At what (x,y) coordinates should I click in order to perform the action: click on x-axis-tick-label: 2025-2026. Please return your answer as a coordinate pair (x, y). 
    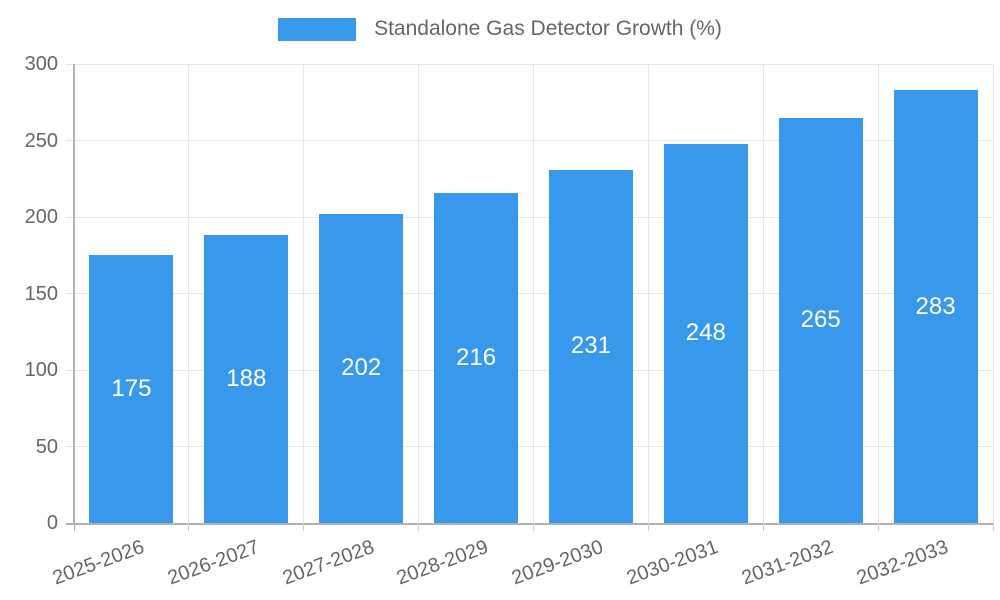
    Looking at the image, I should click on (98, 563).